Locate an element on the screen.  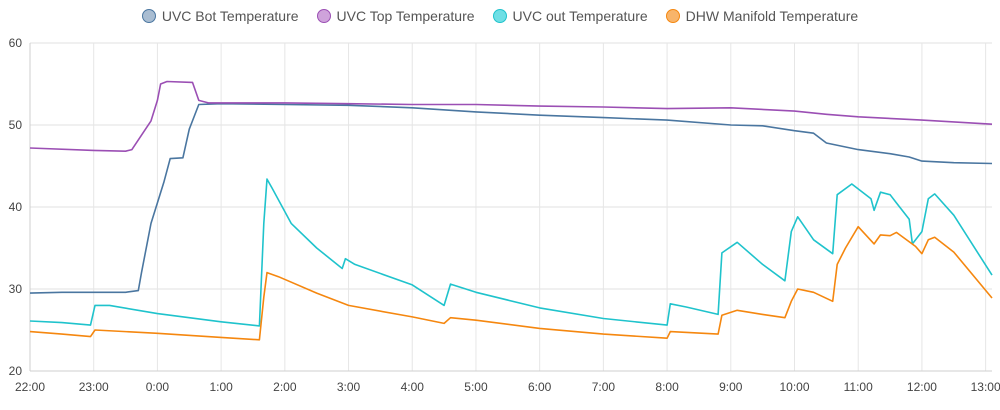
x-tick-label: 3:00 is located at coordinates (349, 387).